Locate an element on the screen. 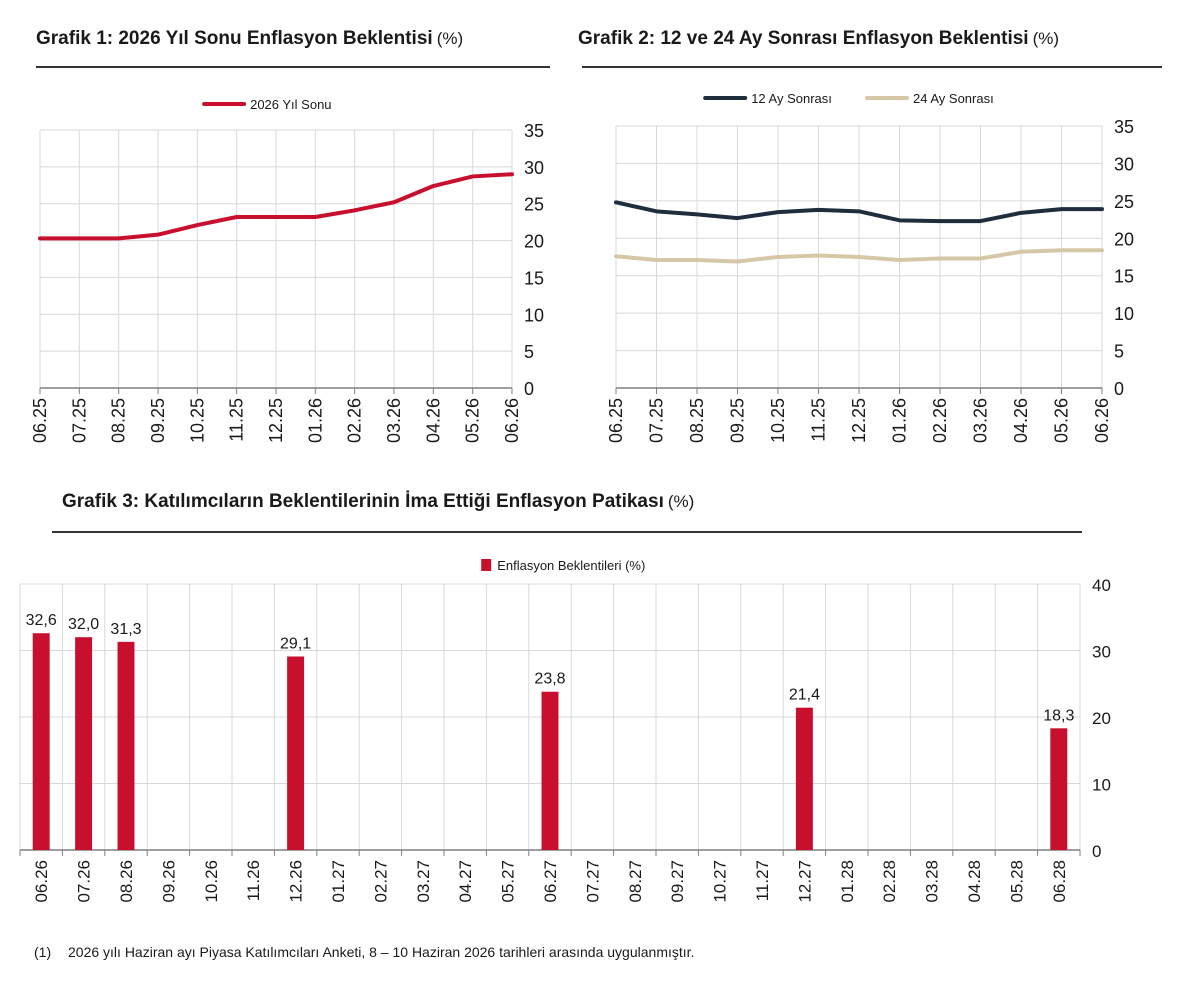 This screenshot has height=991, width=1200. chart3-bar-value-label: 23,8 is located at coordinates (549, 679).